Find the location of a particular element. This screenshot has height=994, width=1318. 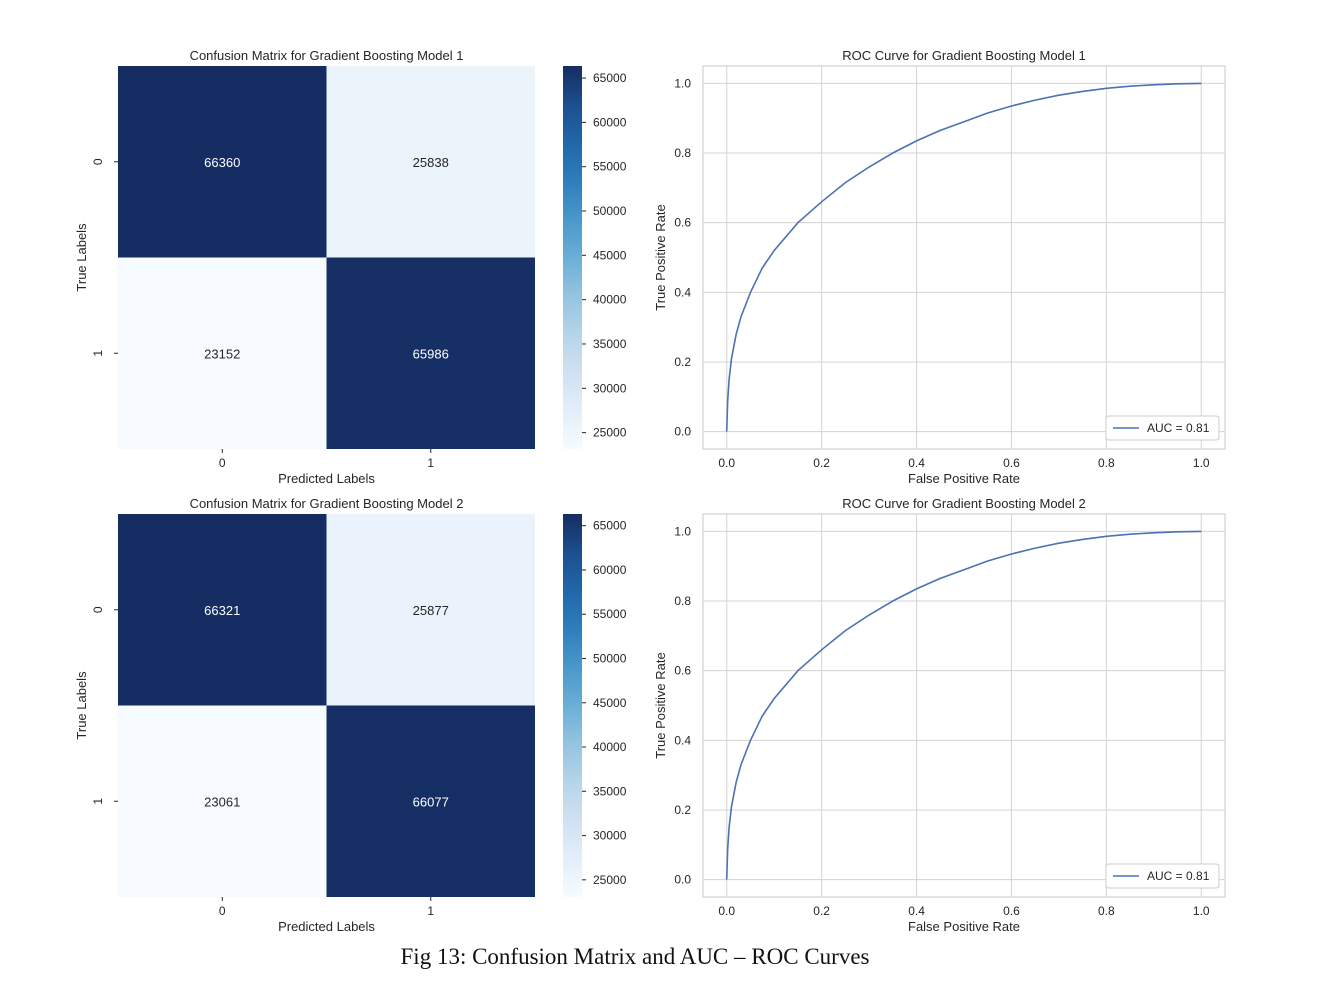

heatmap-cell-value: 25838 is located at coordinates (431, 162).